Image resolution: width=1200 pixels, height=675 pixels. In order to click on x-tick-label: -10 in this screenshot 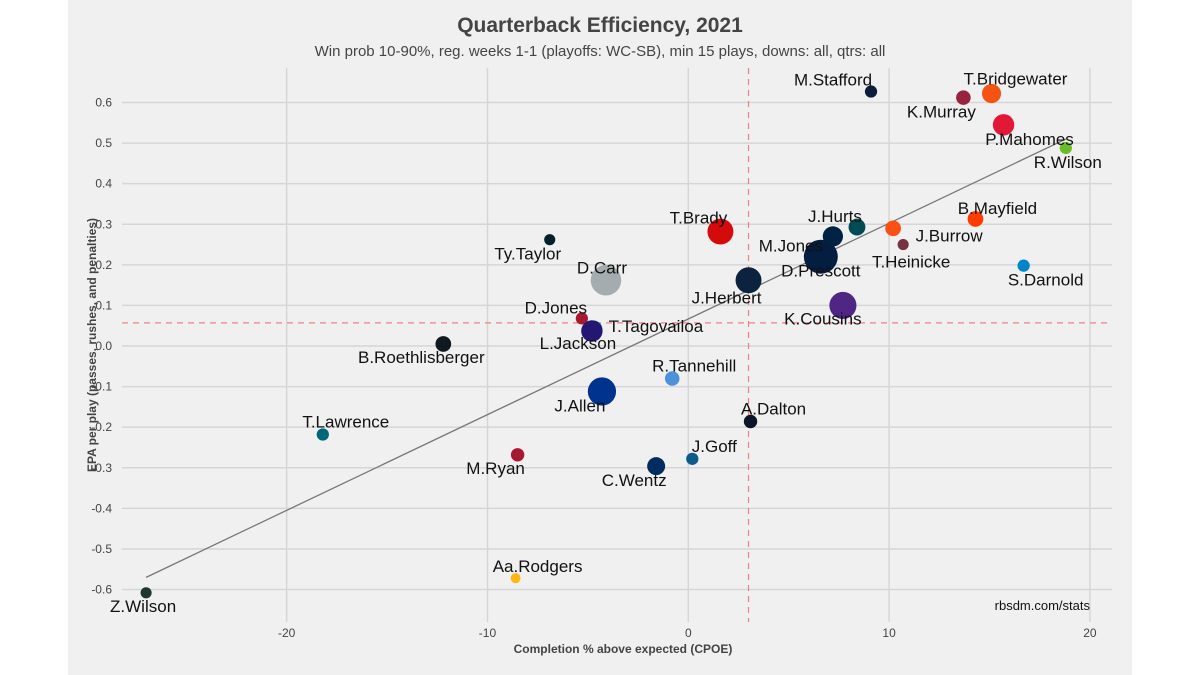, I will do `click(488, 633)`.